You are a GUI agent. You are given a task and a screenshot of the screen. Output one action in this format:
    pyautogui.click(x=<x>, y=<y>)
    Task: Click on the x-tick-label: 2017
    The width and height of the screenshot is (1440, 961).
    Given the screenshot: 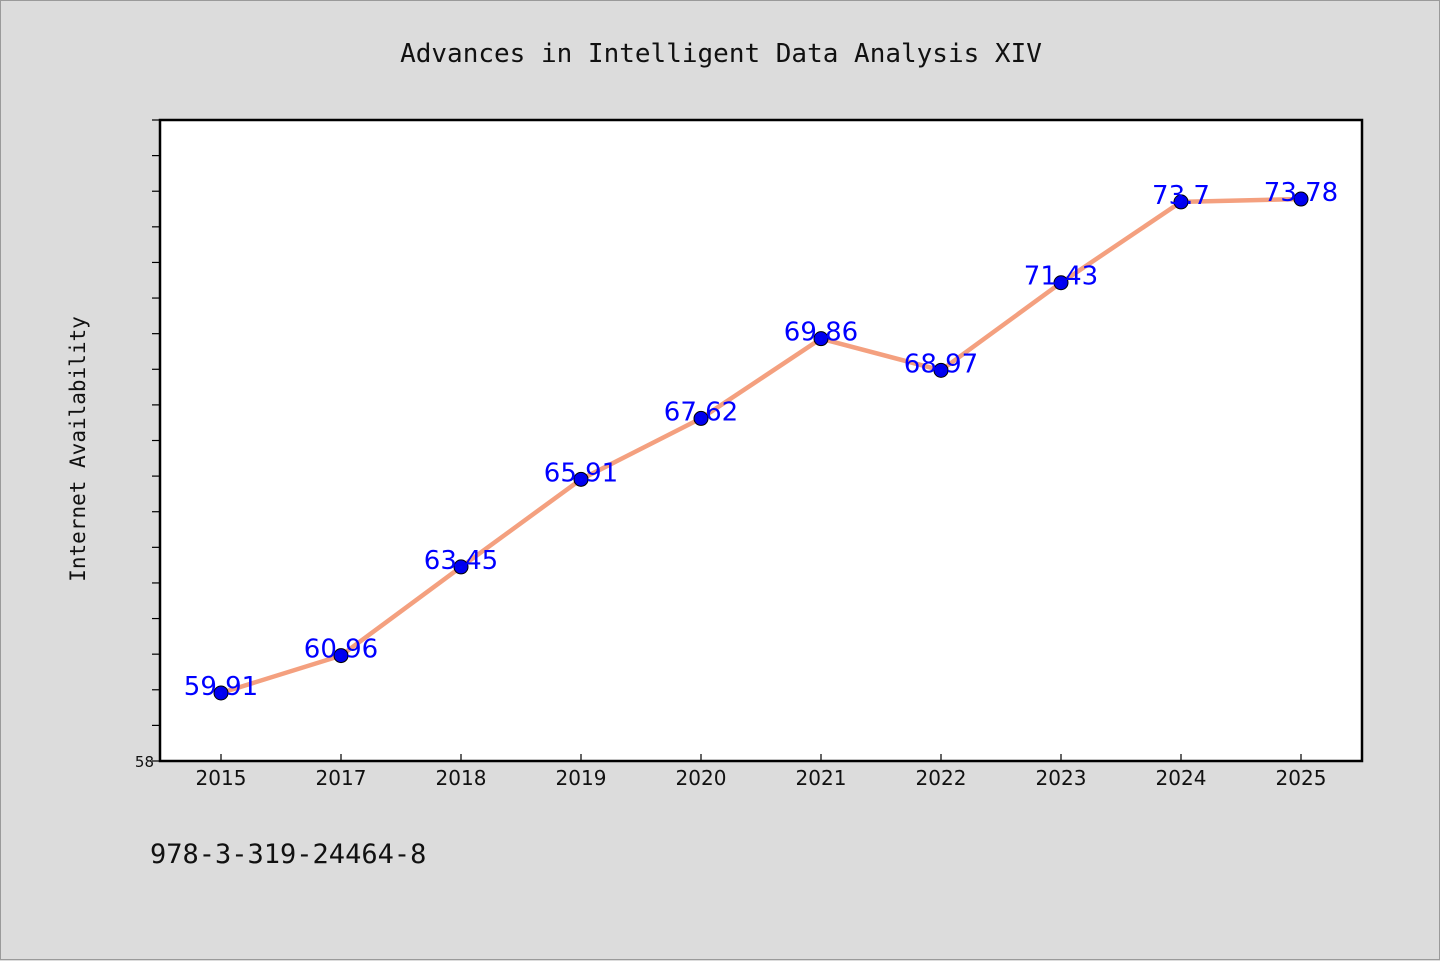 What is the action you would take?
    pyautogui.click(x=341, y=778)
    